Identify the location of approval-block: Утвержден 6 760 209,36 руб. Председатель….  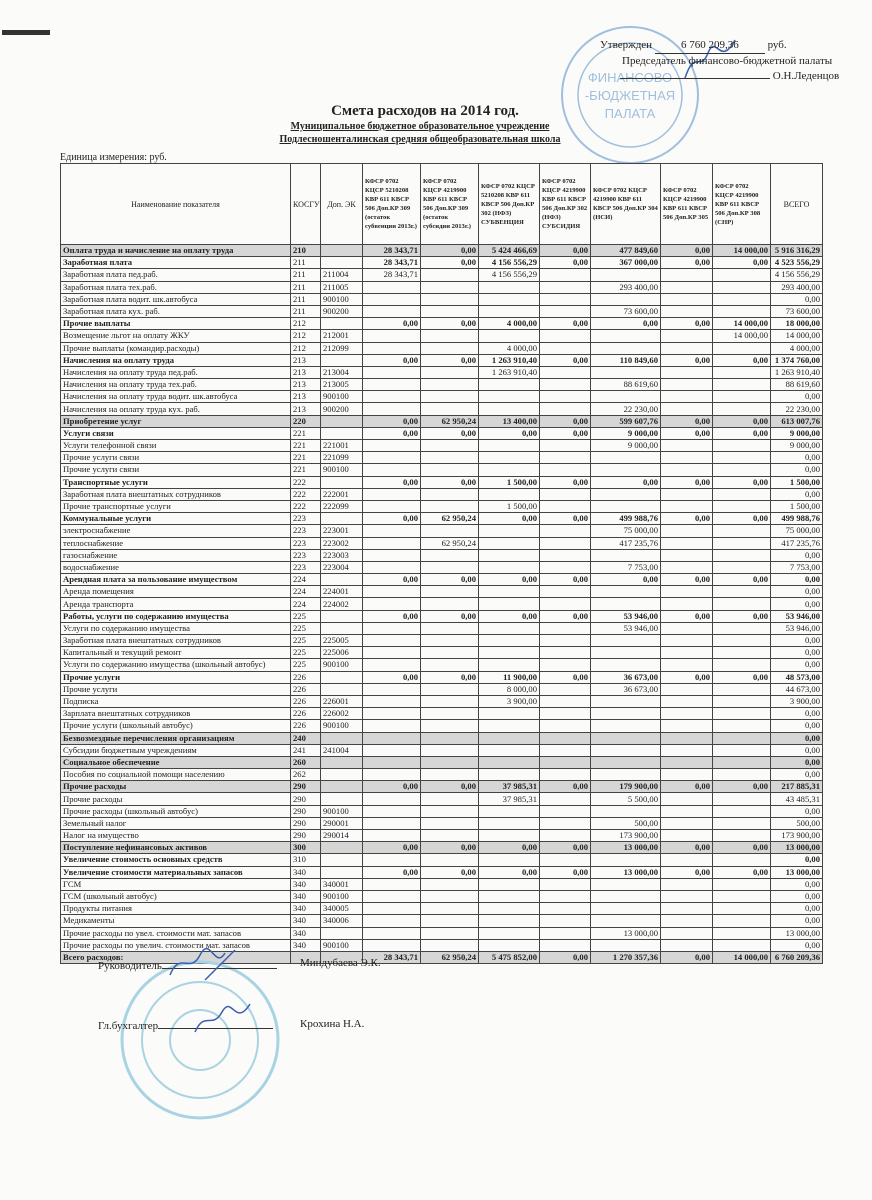
(719, 61).